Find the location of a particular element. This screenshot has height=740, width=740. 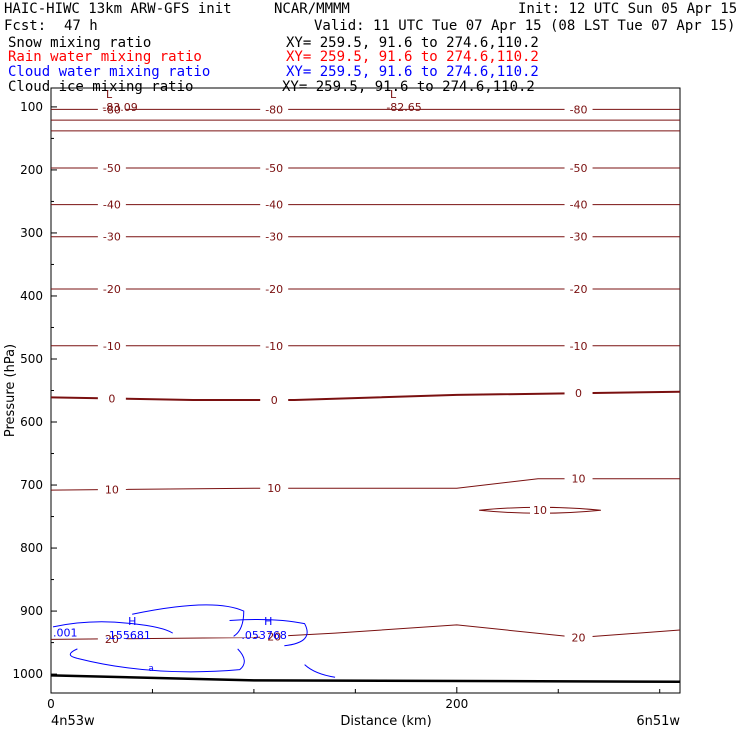

cloud-water-high-value: .155681 is located at coordinates (128, 635).